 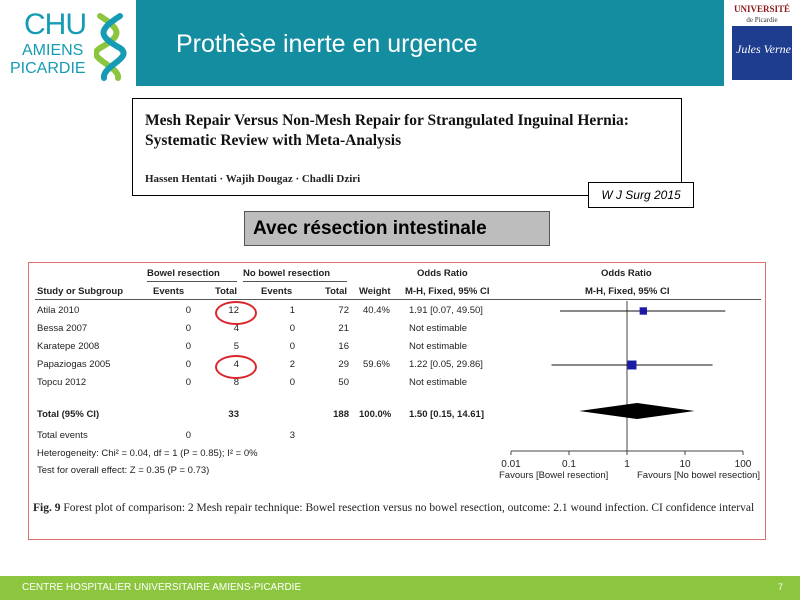 What do you see at coordinates (292, 435) in the screenshot?
I see `total-events-e2: 3` at bounding box center [292, 435].